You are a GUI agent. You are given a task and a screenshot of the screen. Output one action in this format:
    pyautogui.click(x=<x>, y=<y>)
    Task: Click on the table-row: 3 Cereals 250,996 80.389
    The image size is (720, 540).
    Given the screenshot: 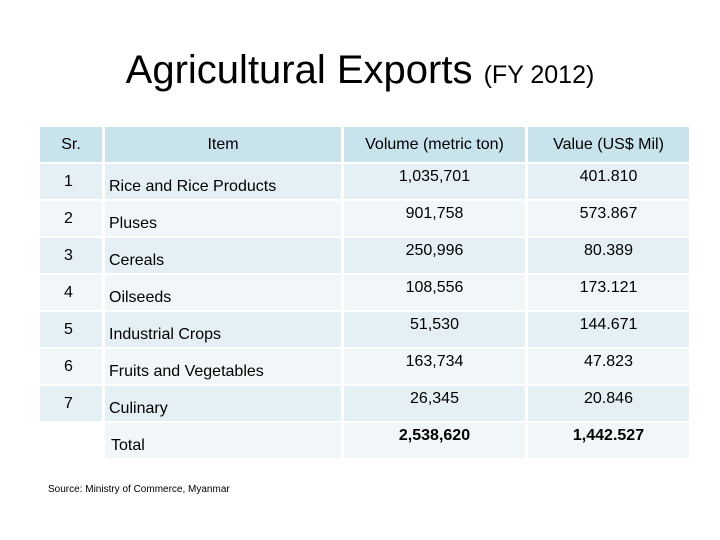 What is the action you would take?
    pyautogui.click(x=364, y=255)
    